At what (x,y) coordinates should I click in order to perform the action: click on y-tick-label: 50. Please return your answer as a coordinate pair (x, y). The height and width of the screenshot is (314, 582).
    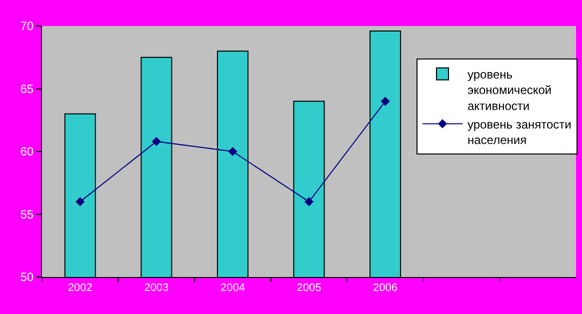
    Looking at the image, I should click on (27, 277).